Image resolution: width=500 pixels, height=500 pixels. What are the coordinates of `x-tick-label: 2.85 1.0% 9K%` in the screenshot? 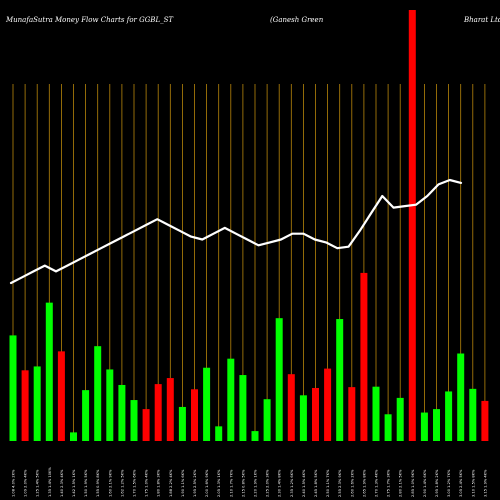 It's located at (413, 483).